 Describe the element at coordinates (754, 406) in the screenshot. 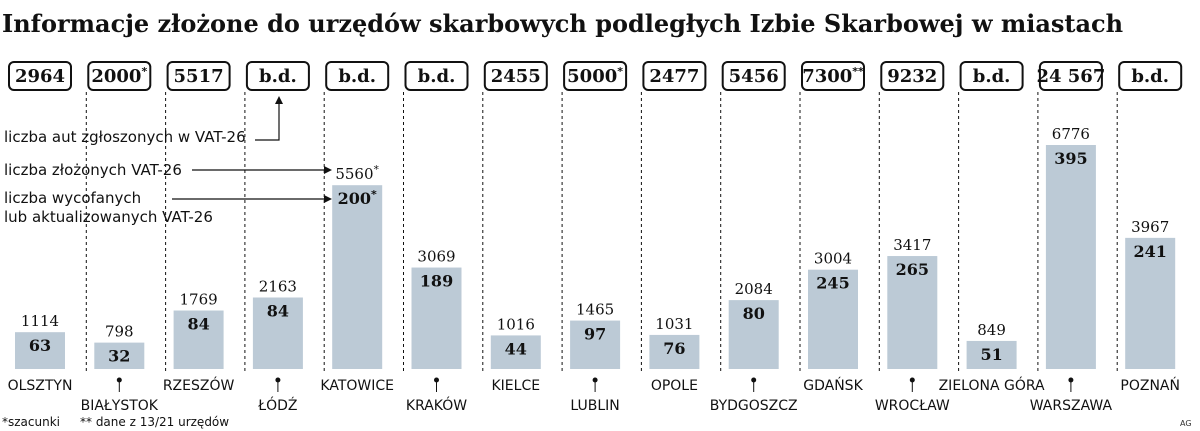

I see `city-label: BYDGOSZCZ` at that location.